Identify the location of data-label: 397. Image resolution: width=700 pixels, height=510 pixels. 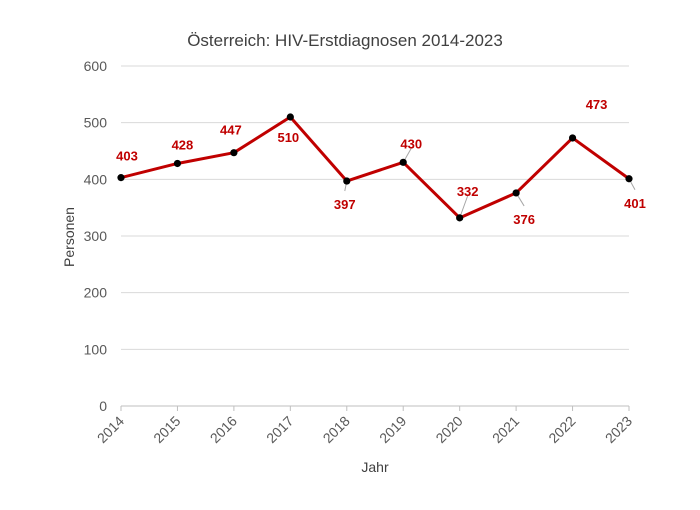
(345, 204).